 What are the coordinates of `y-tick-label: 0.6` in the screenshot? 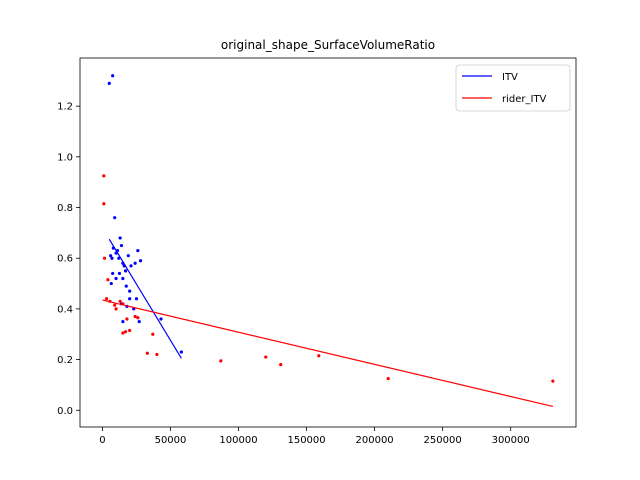 It's located at (65, 259).